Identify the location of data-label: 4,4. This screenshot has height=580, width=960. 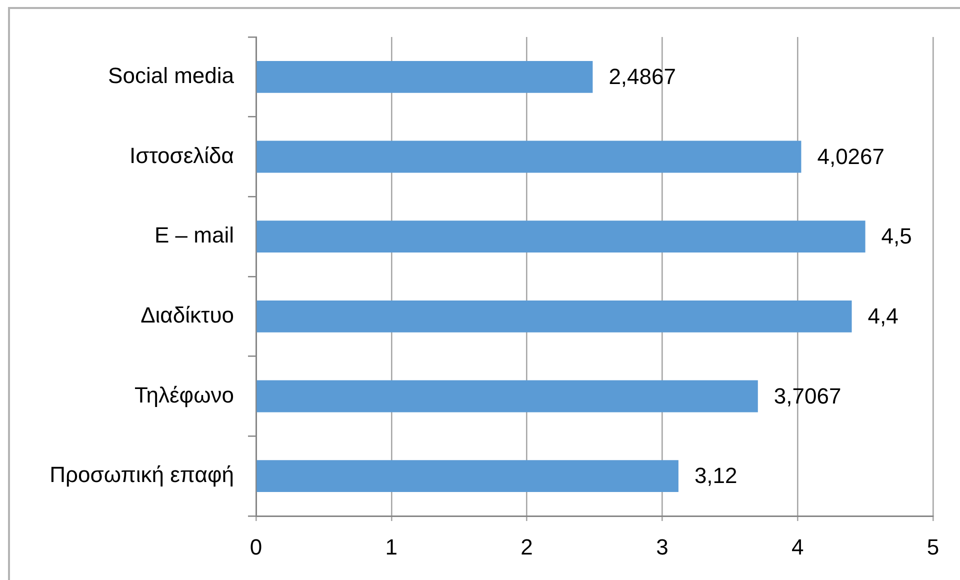
(883, 315).